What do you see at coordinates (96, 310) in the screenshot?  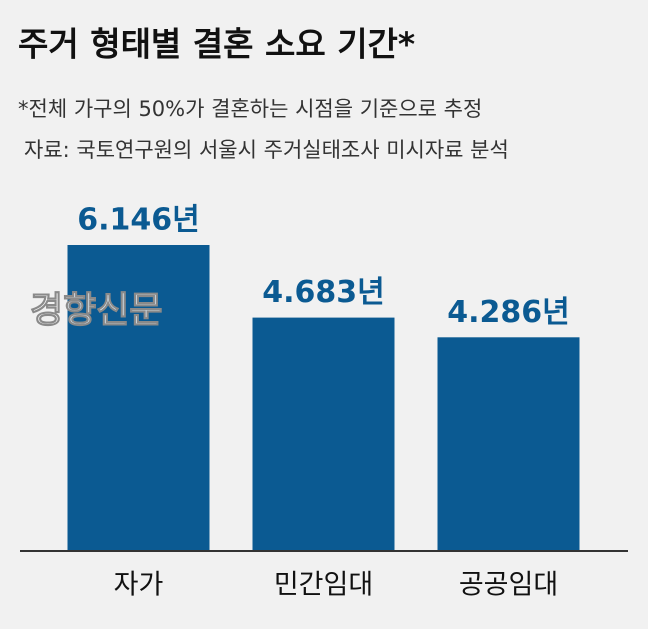 I see `watermark: 경향신문` at bounding box center [96, 310].